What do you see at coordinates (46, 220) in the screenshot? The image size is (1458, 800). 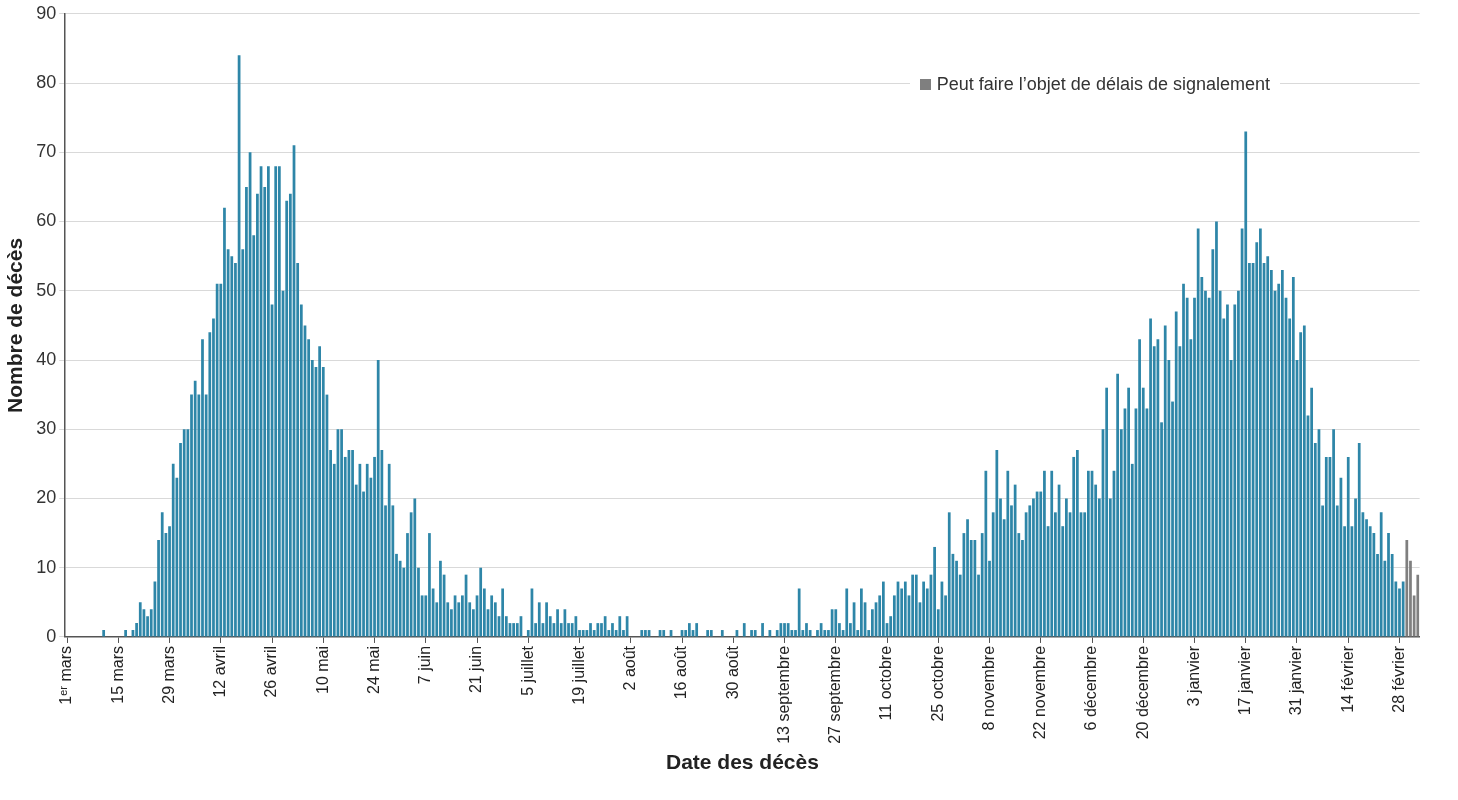 I see `y-tick-label: 60` at bounding box center [46, 220].